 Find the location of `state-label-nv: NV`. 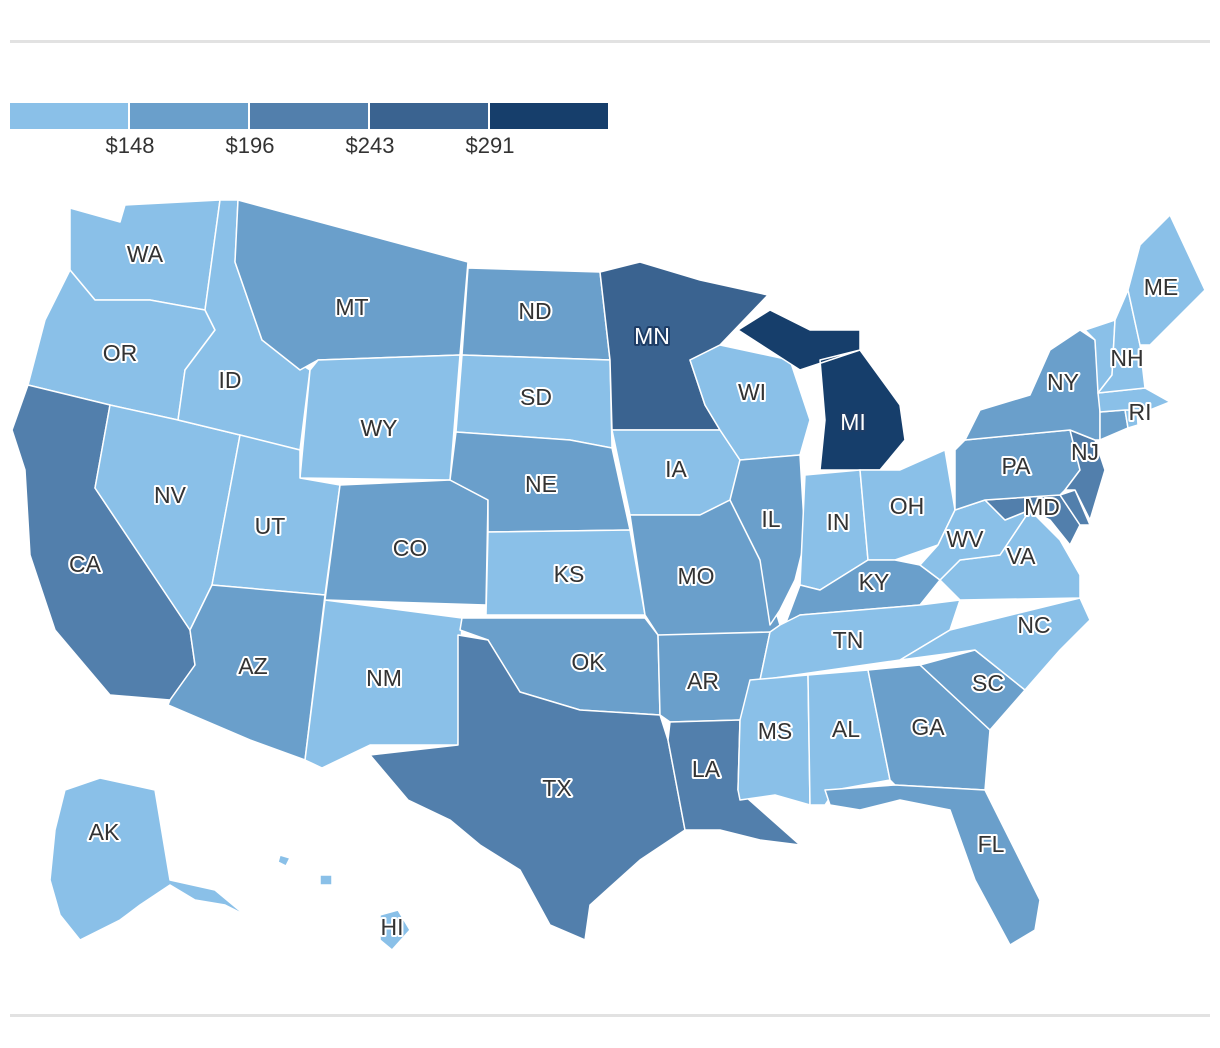

state-label-nv: NV is located at coordinates (170, 495).